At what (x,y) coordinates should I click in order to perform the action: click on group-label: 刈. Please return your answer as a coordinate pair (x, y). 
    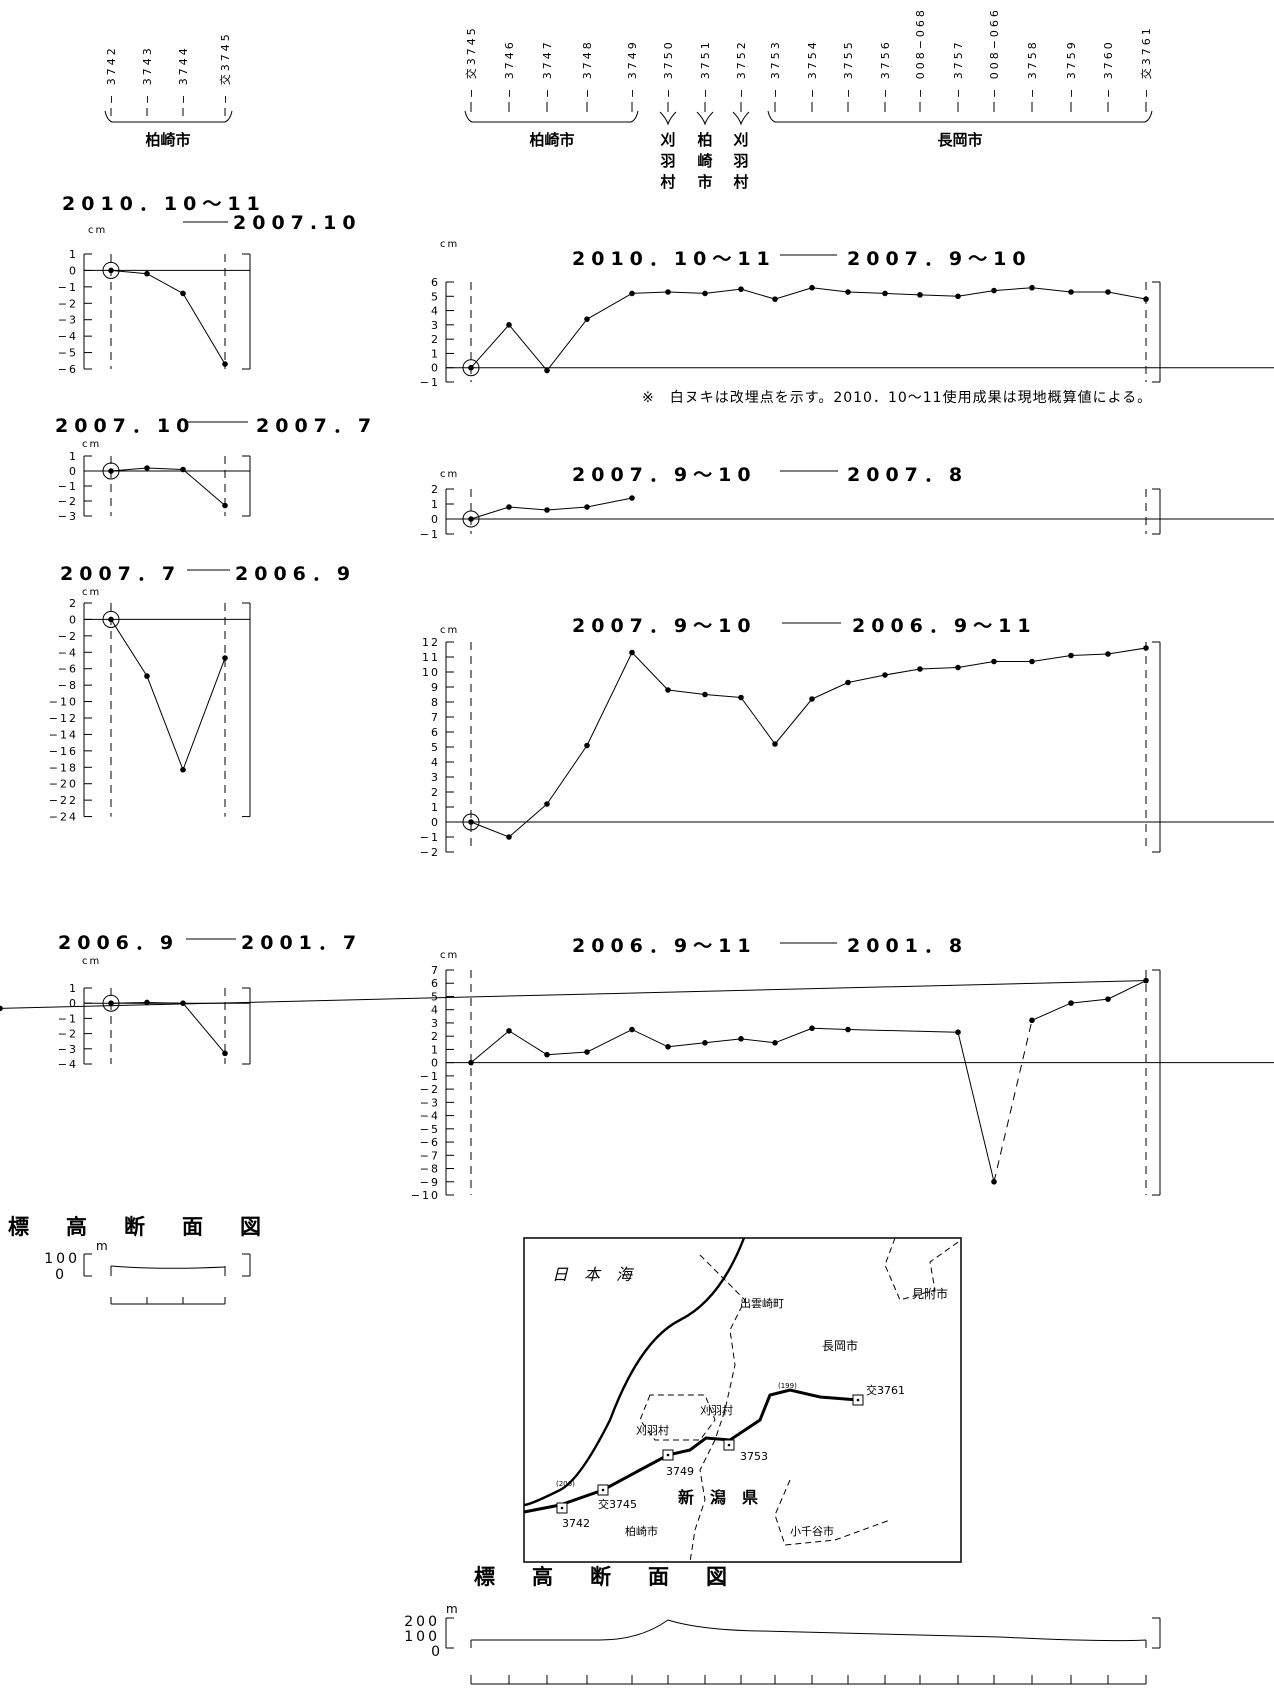
    Looking at the image, I should click on (667, 140).